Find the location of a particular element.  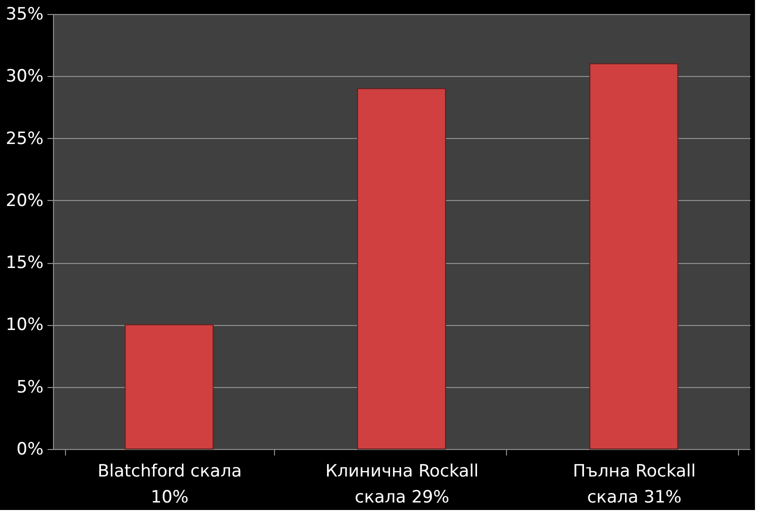

y-tick-label: 0% is located at coordinates (30, 450).